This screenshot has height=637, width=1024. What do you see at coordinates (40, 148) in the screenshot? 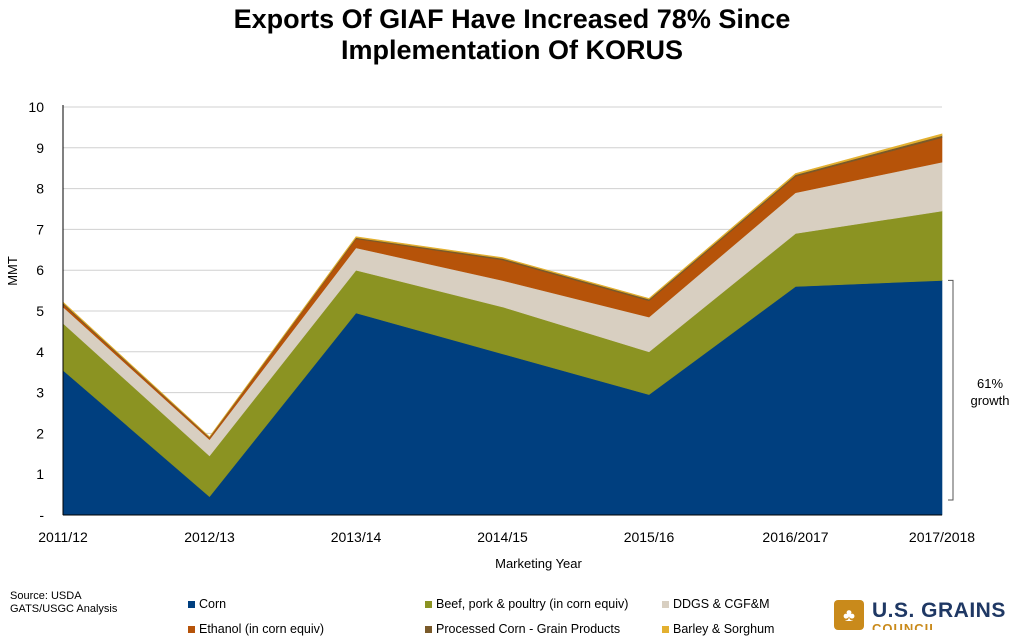
I see `y-tick-label: 9` at bounding box center [40, 148].